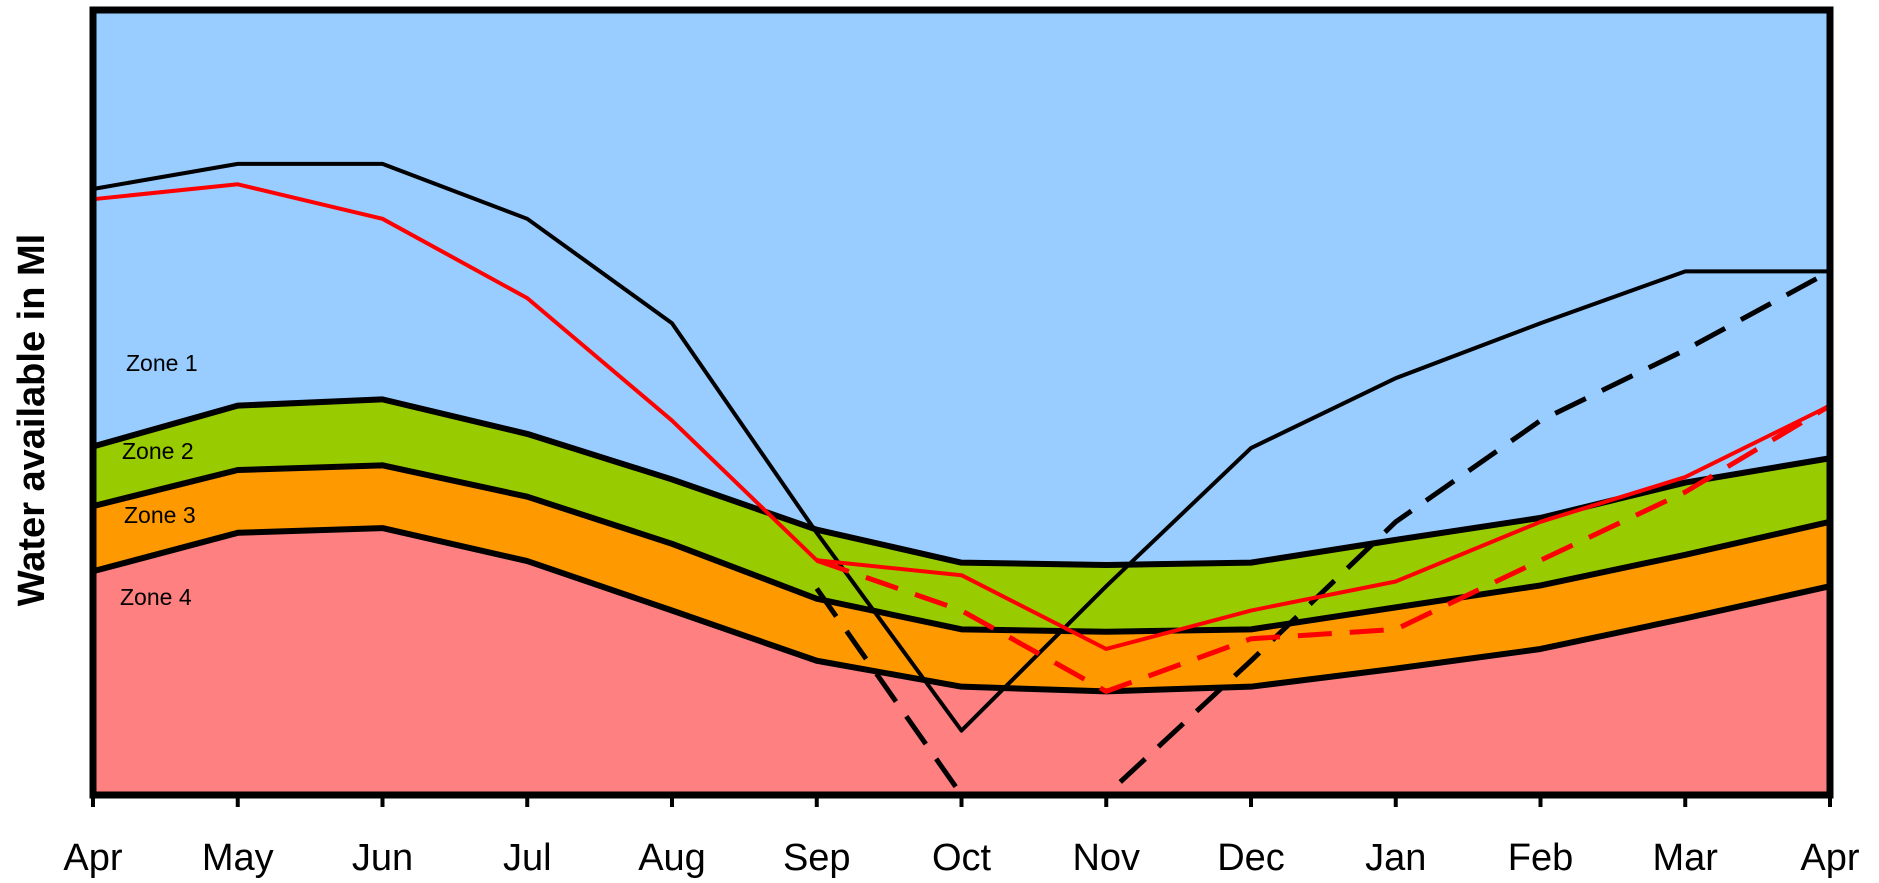  What do you see at coordinates (160, 515) in the screenshot?
I see `zone-label-zone-3: Zone 3` at bounding box center [160, 515].